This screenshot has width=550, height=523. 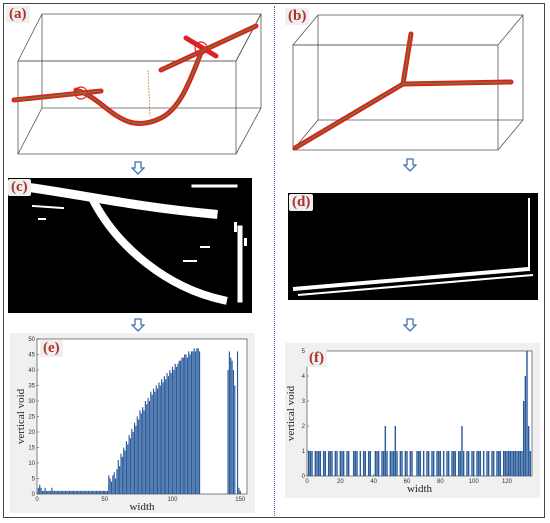 What do you see at coordinates (31, 340) in the screenshot?
I see `y-tick-label: 50` at bounding box center [31, 340].